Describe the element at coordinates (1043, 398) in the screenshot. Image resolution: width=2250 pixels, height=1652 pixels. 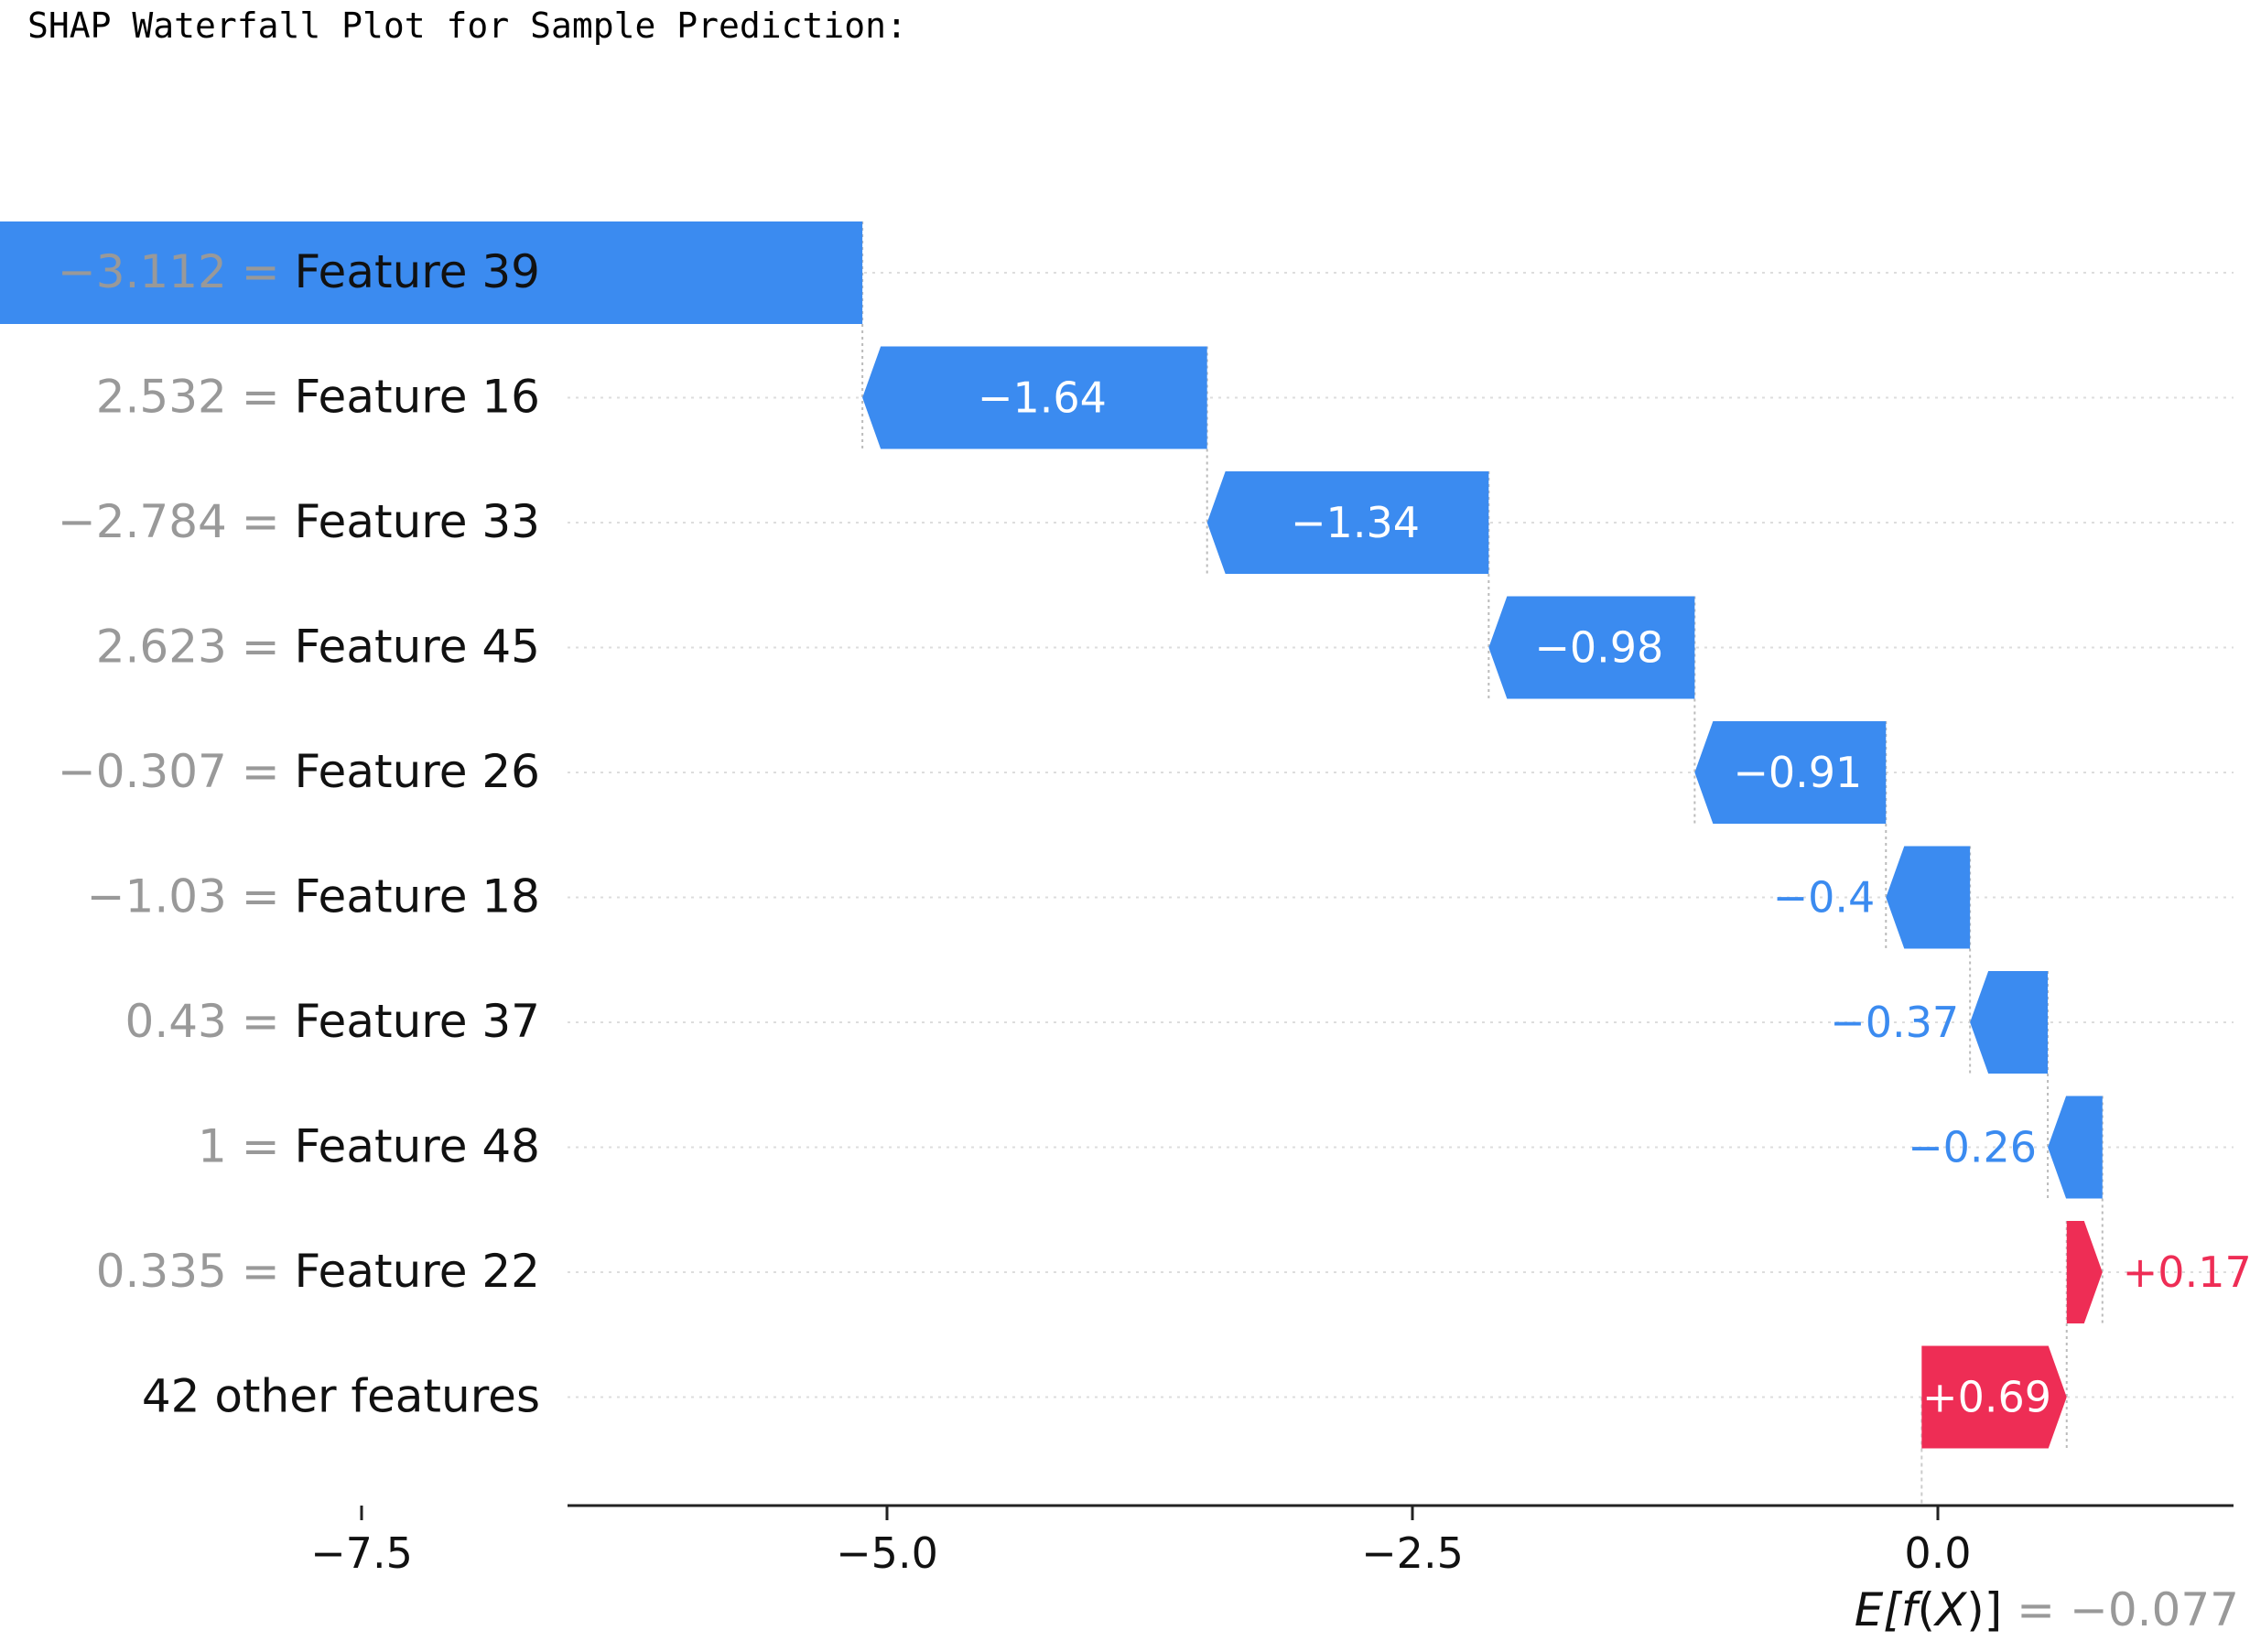
I see `shap-value-label: −1.64` at that location.